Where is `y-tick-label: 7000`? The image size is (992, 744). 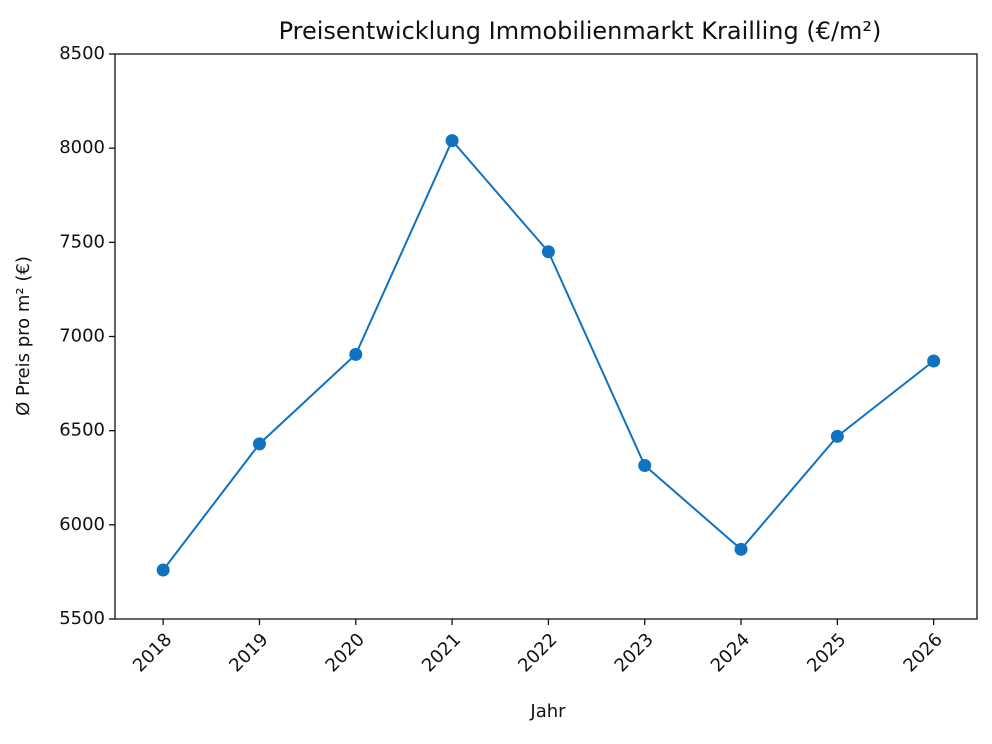 y-tick-label: 7000 is located at coordinates (82, 336).